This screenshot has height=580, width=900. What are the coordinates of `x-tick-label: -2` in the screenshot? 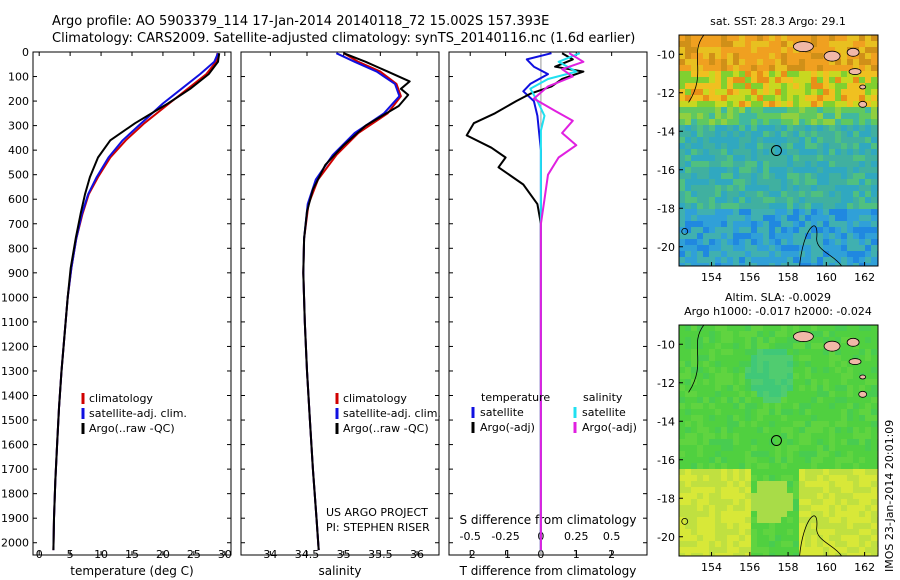 It's located at (470, 554).